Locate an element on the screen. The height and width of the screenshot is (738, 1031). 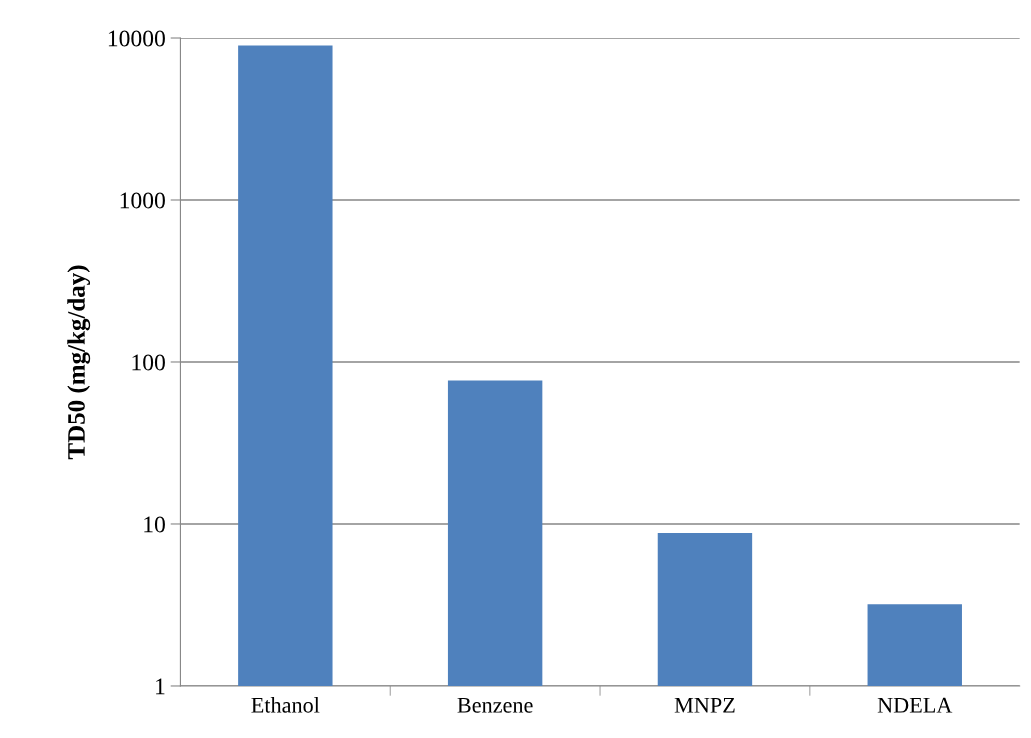
x-tick-label: MNPZ is located at coordinates (704, 705).